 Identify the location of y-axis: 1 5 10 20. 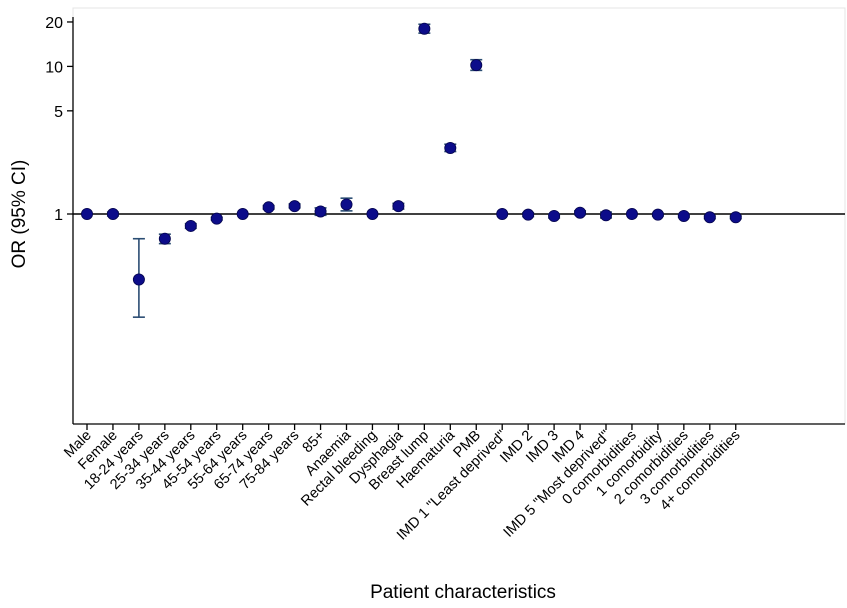
(59, 219).